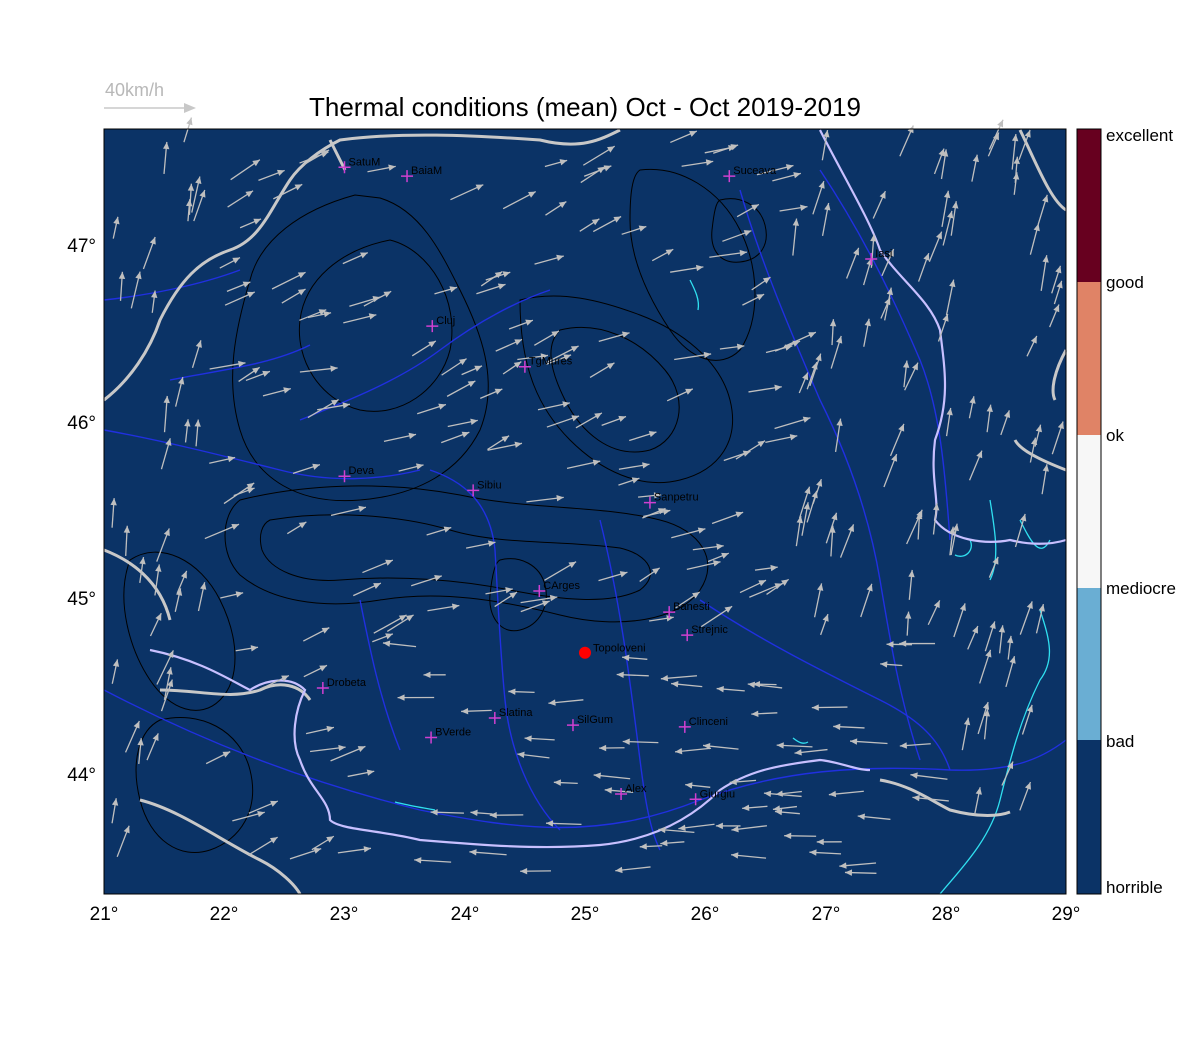  Describe the element at coordinates (556, 588) in the screenshot. I see `station-marker: CArges` at that location.